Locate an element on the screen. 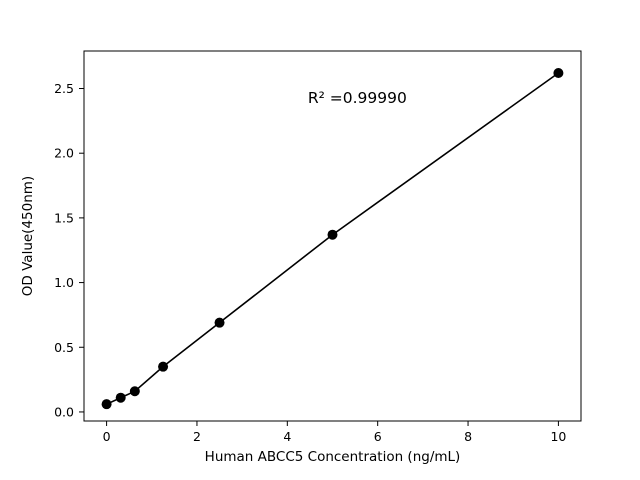 The image size is (640, 480). y-axis-tick-label: 2.0 is located at coordinates (64, 153).